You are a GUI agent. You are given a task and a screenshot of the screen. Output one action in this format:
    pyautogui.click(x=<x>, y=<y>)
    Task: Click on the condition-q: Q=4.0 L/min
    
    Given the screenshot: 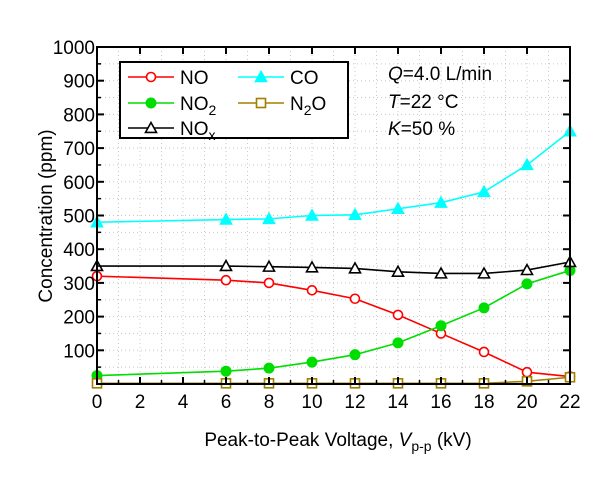 What is the action you would take?
    pyautogui.click(x=440, y=74)
    